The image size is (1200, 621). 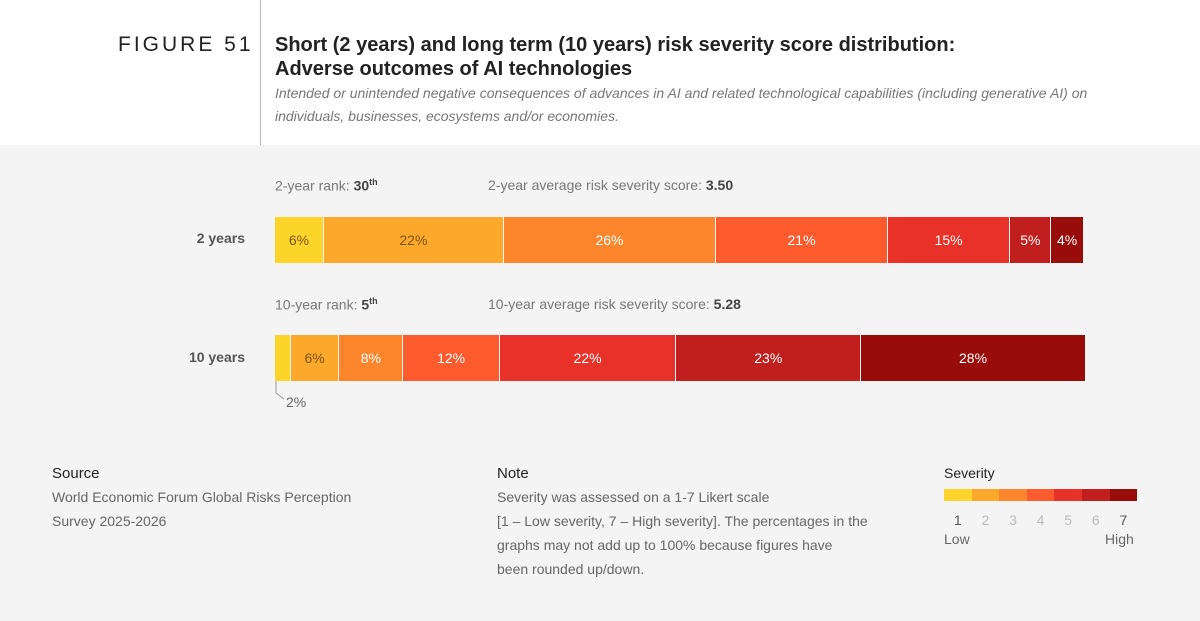 What do you see at coordinates (186, 44) in the screenshot?
I see `figure-number: FIGURE 51` at bounding box center [186, 44].